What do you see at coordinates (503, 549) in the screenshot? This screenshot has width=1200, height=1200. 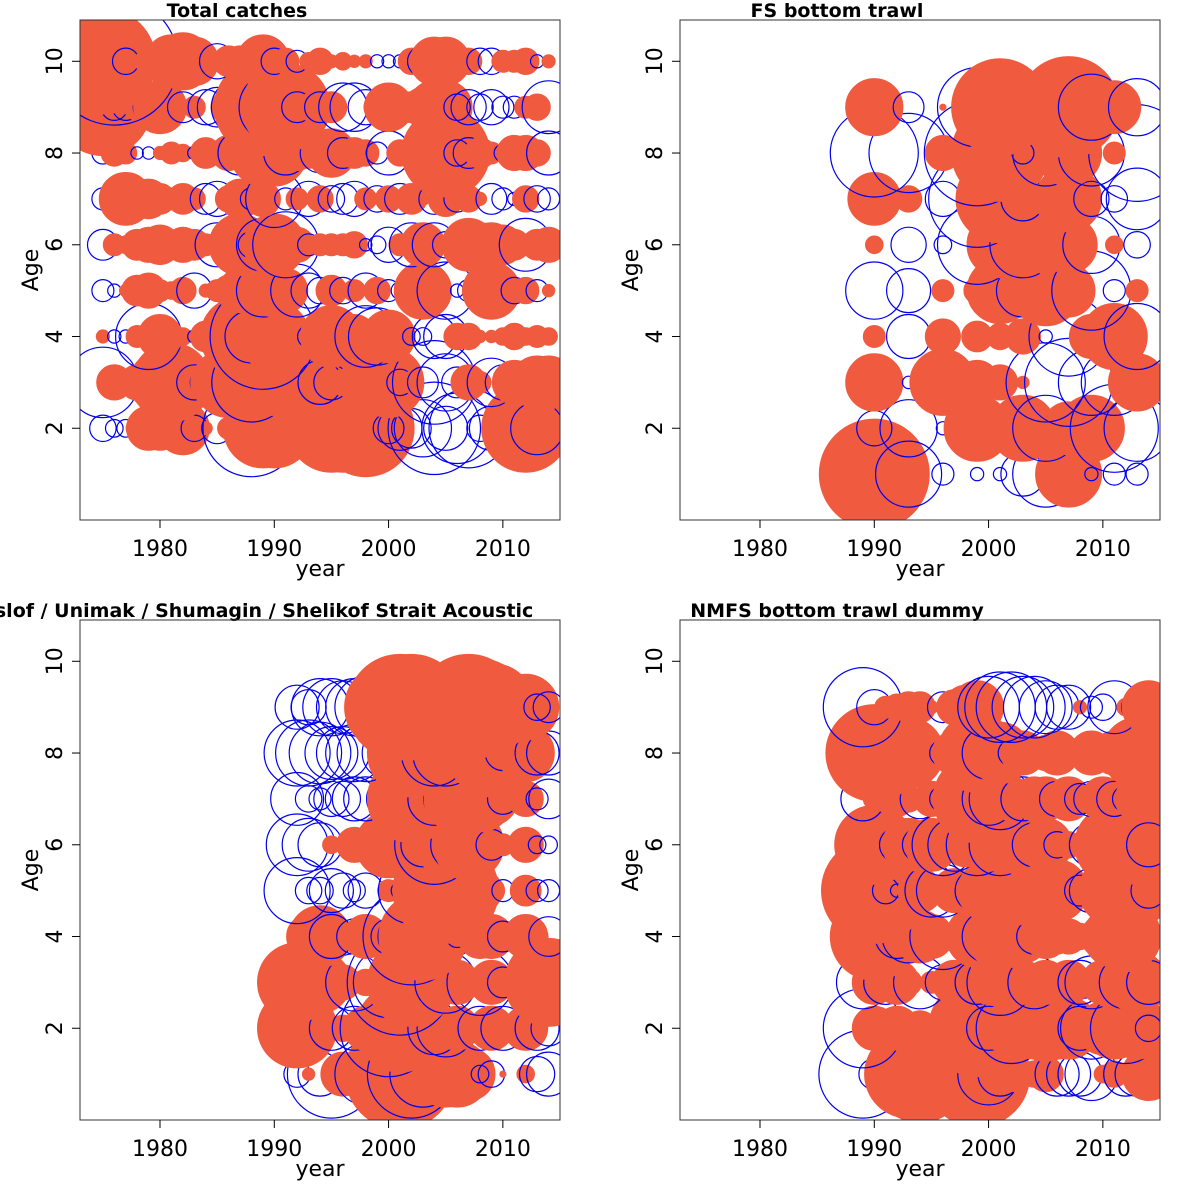 I see `x-tick-label: 2010` at bounding box center [503, 549].